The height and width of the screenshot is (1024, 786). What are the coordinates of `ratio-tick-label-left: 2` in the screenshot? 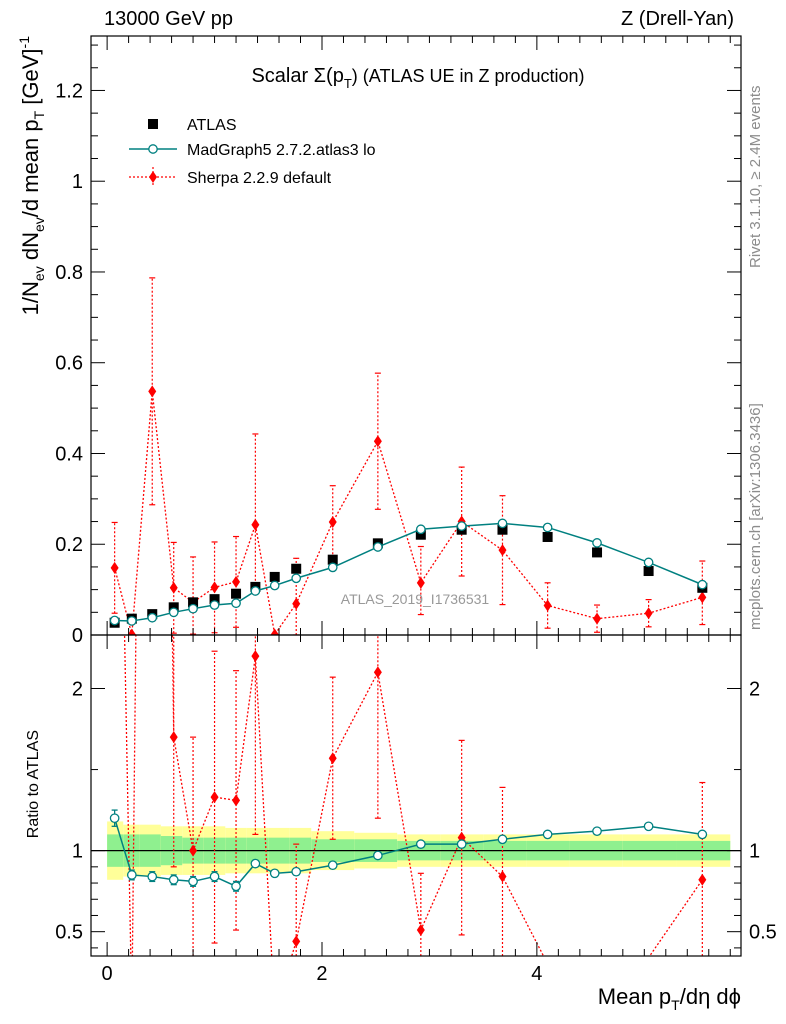 It's located at (77, 690).